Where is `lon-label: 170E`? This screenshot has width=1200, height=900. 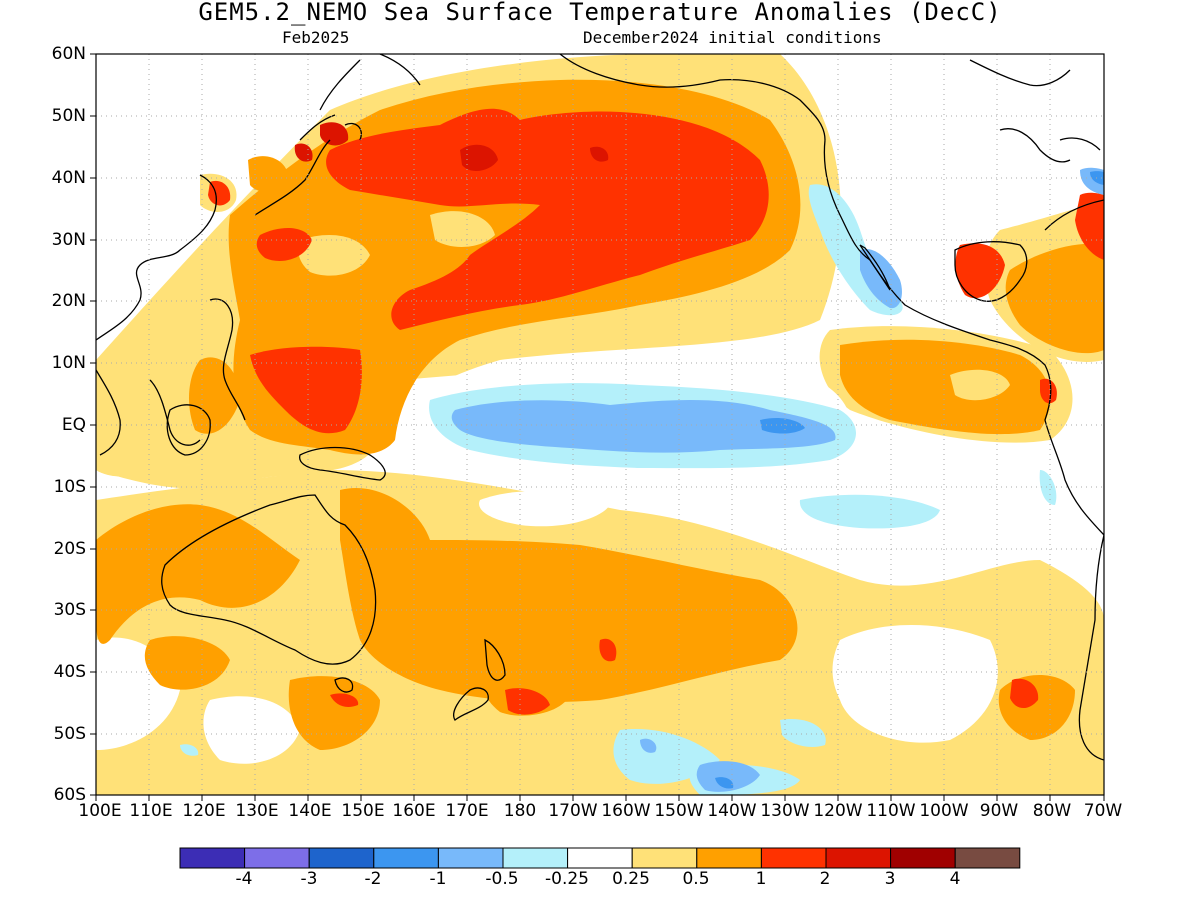 lon-label: 170E is located at coordinates (467, 811).